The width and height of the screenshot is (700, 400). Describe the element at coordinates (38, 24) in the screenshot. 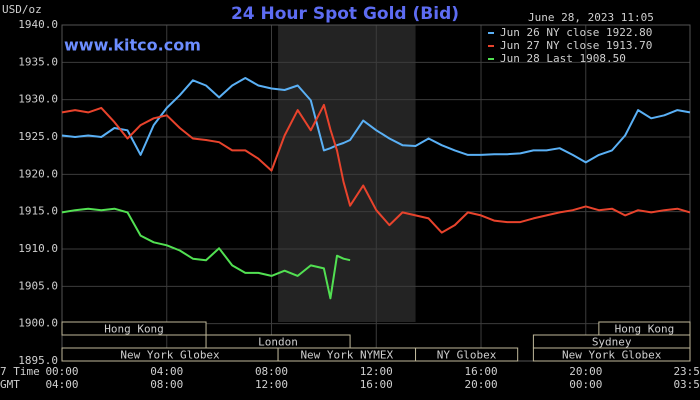

I see `y-tick-label: 1940.0` at that location.